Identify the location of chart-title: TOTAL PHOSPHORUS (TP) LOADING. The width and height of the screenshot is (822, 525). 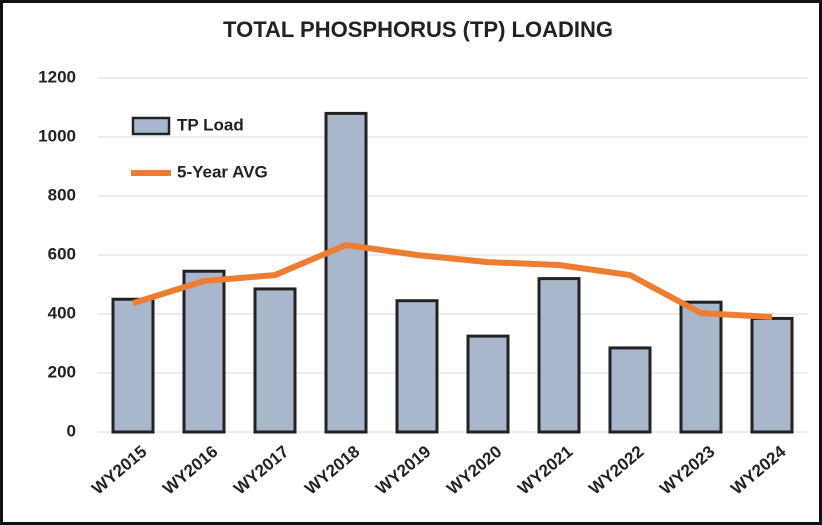
(418, 29).